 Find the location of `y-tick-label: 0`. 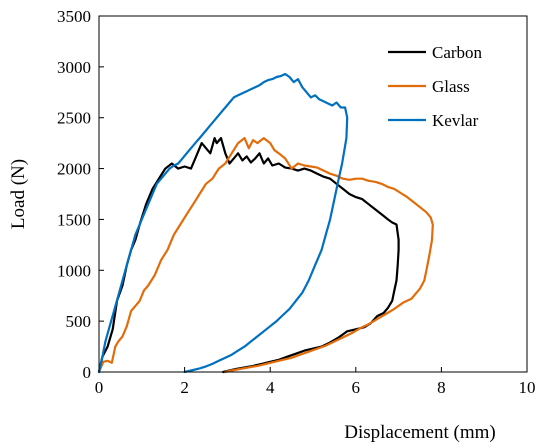

y-tick-label: 0 is located at coordinates (87, 372).